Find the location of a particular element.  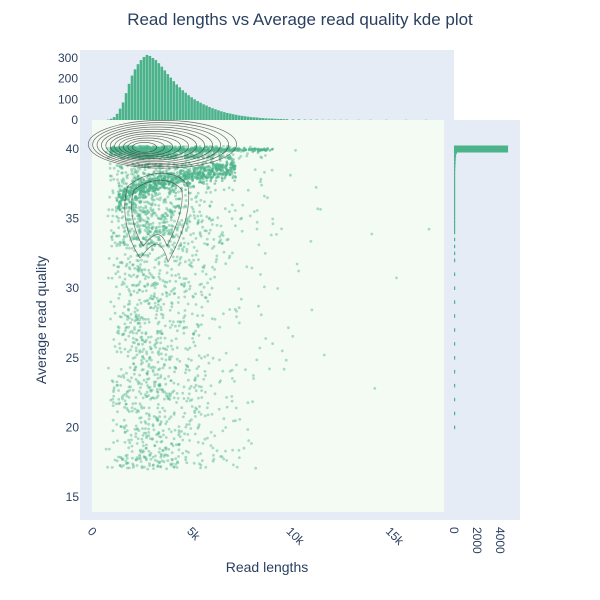

top-hist-bar is located at coordinates (203, 112).